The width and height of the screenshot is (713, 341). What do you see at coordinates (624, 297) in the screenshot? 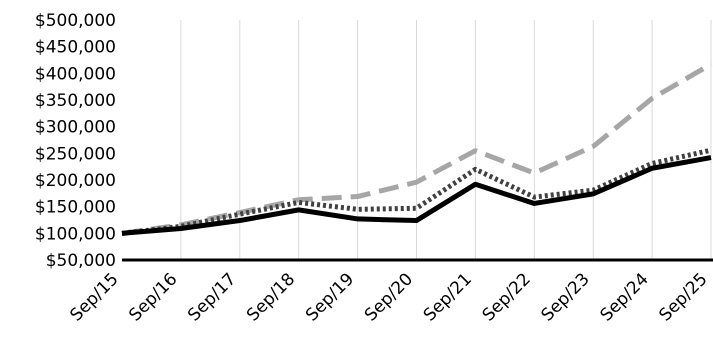
I see `x-tick-label: Sep/24` at bounding box center [624, 297].